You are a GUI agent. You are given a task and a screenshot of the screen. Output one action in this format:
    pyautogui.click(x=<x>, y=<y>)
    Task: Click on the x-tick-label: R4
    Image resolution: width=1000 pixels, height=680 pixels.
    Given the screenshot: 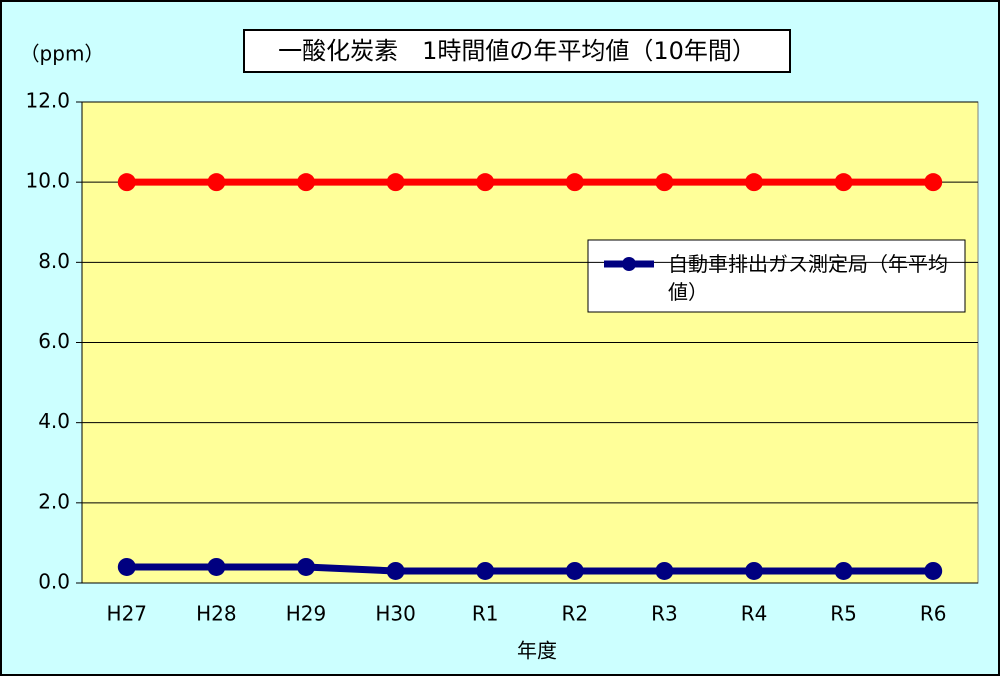 What is the action you would take?
    pyautogui.click(x=754, y=614)
    